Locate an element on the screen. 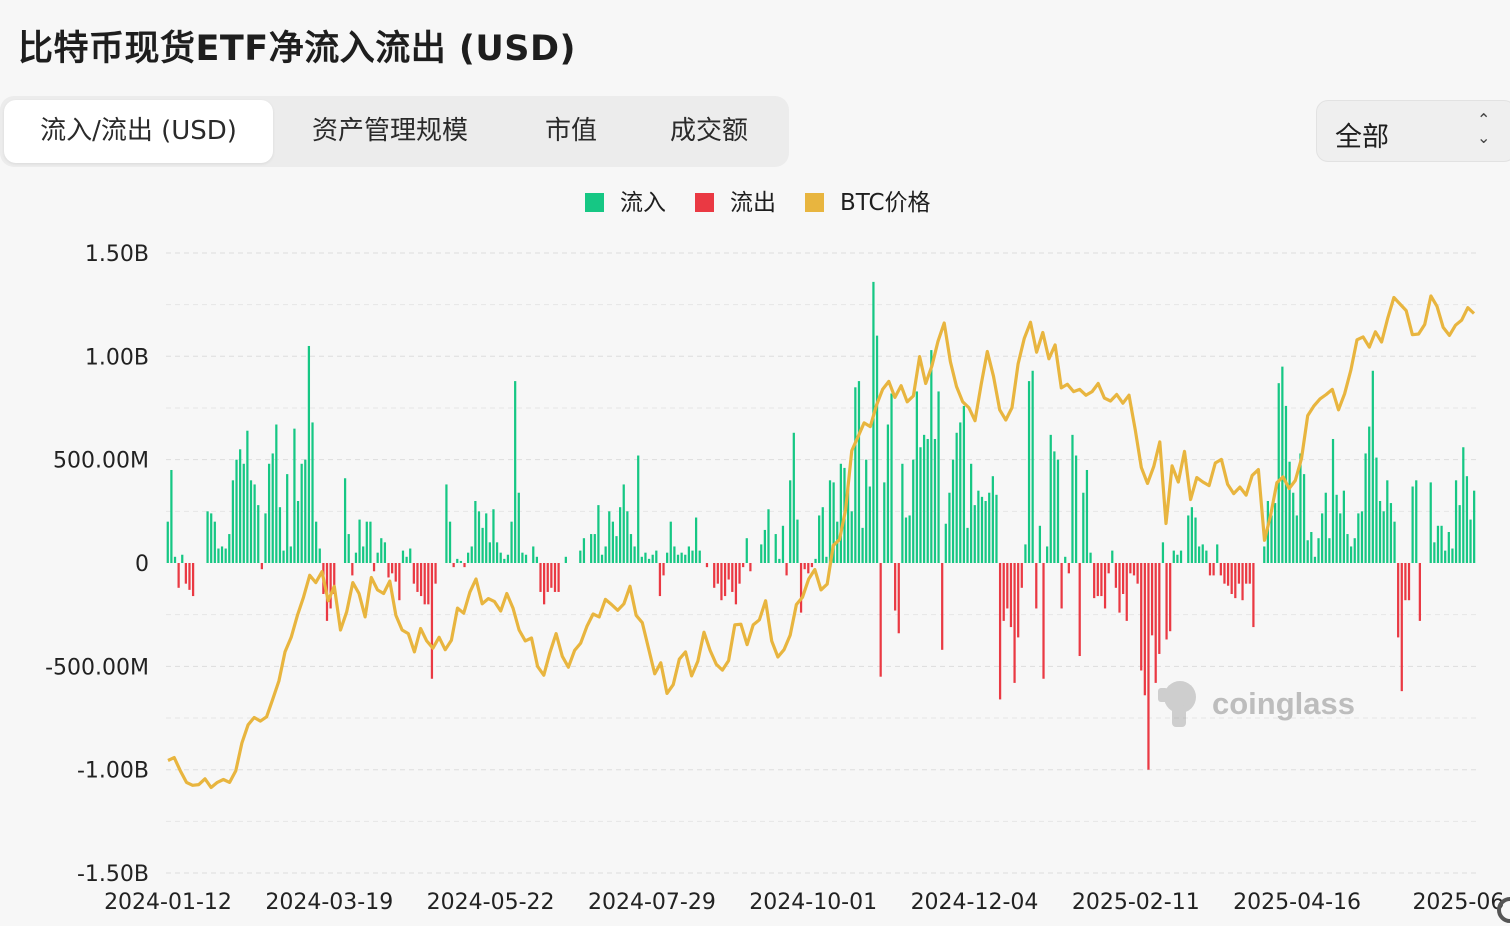 This screenshot has height=926, width=1510. tab-inflow-outflow: 流入/流出 (USD) is located at coordinates (138, 131).